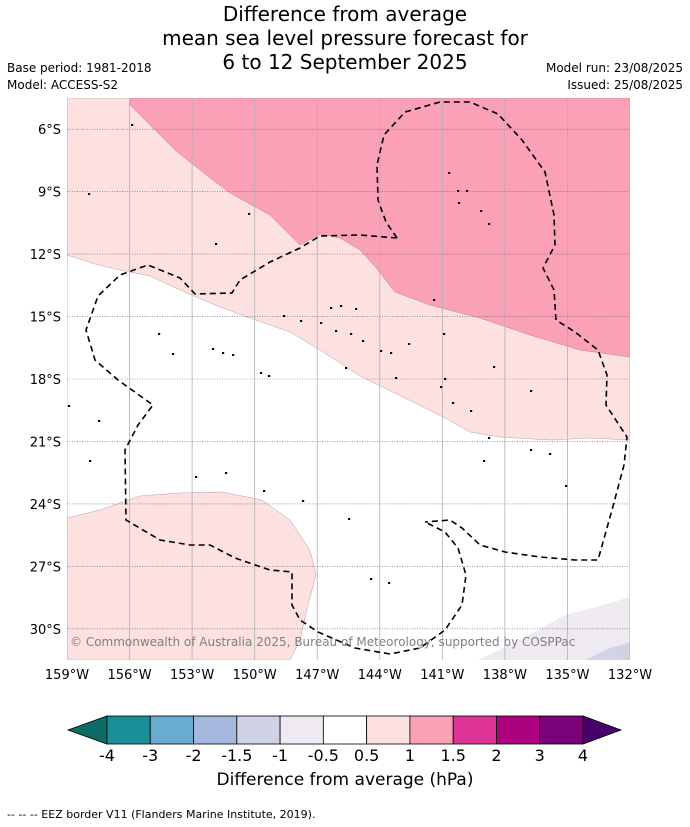  I want to click on latitude-tick-label: 6°S, so click(49, 130).